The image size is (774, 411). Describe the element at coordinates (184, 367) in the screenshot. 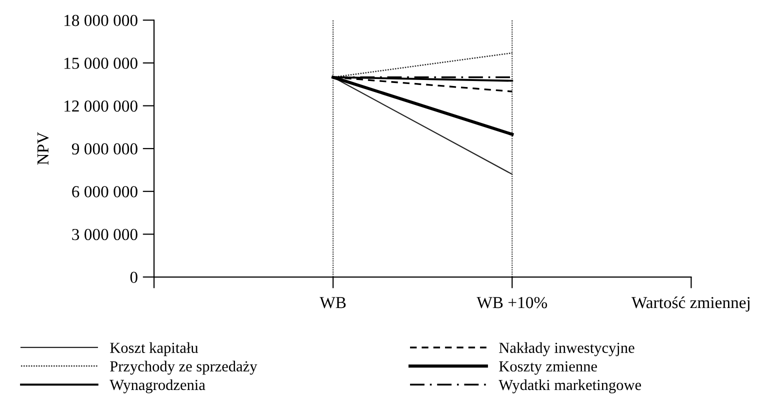

I see `legend-label: Przychody ze sprzedaży` at that location.